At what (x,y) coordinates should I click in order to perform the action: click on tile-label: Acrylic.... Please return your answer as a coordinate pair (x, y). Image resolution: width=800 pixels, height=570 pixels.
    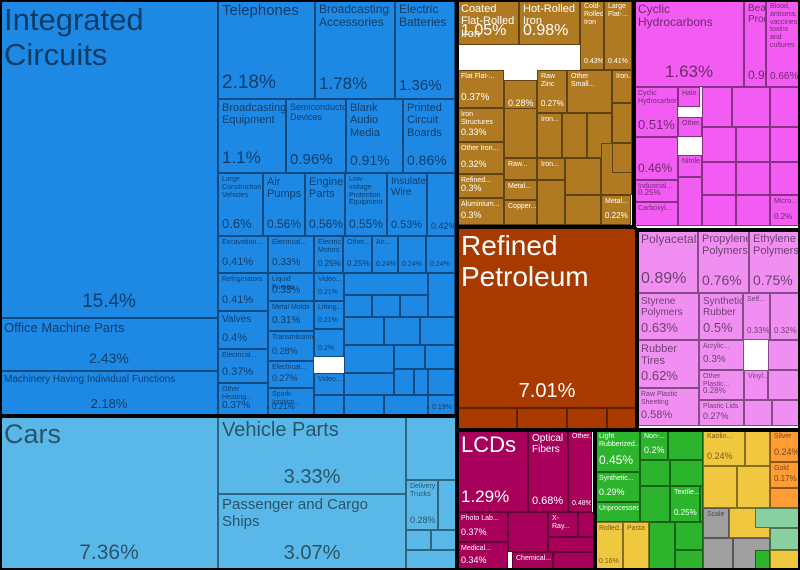
    Looking at the image, I should click on (716, 346).